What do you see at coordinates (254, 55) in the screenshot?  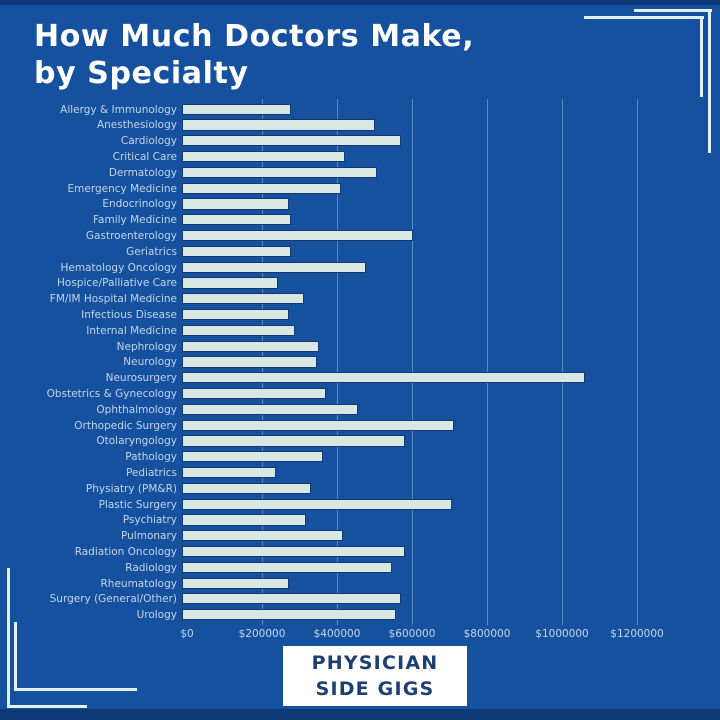 I see `page-title: How Much Doctors Make, by Specialty` at bounding box center [254, 55].